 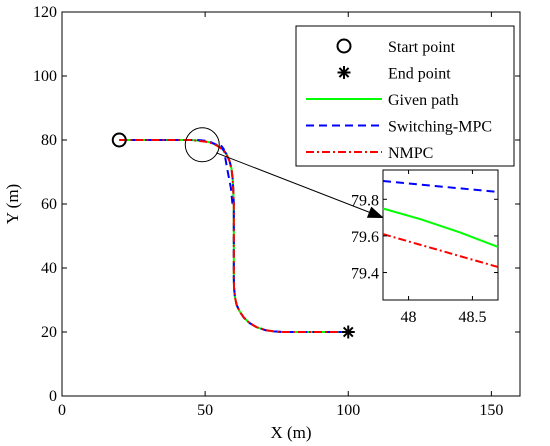 I want to click on legend-swatch-start-point, so click(x=344, y=46).